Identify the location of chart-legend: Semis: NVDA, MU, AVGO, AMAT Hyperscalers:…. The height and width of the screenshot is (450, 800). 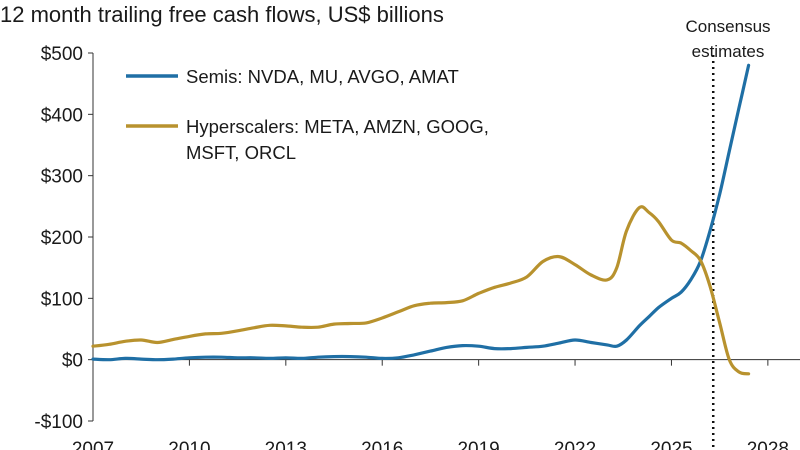
(307, 114).